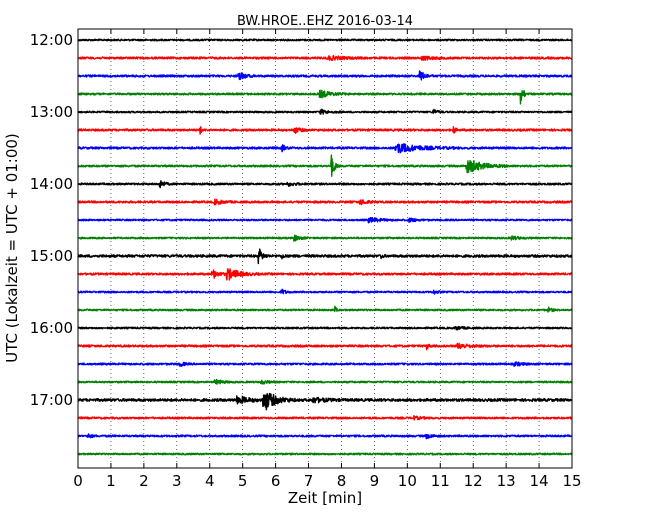 This screenshot has width=650, height=520. I want to click on y-tick-label: 15:00, so click(51, 256).